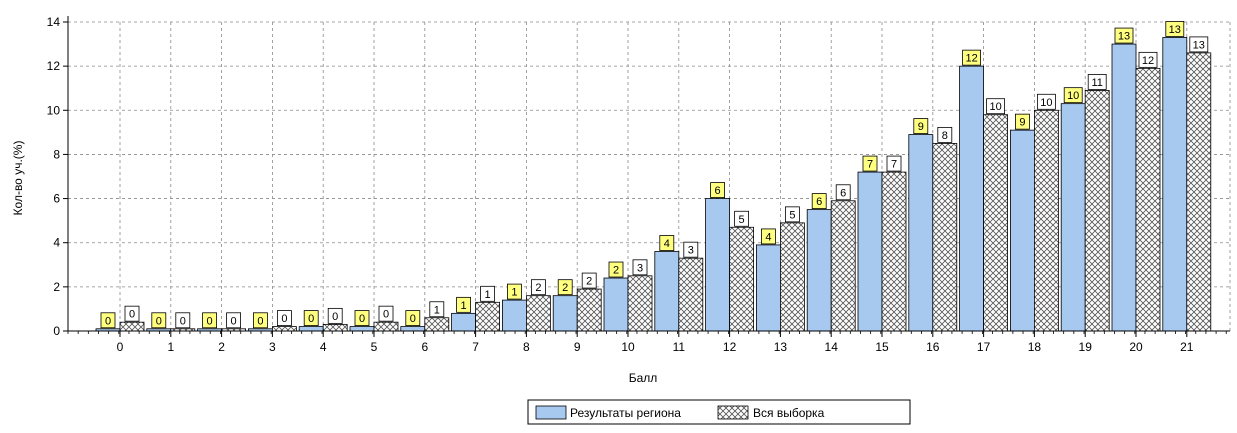 The width and height of the screenshot is (1237, 433). Describe the element at coordinates (971, 59) in the screenshot. I see `value-label: 12` at that location.